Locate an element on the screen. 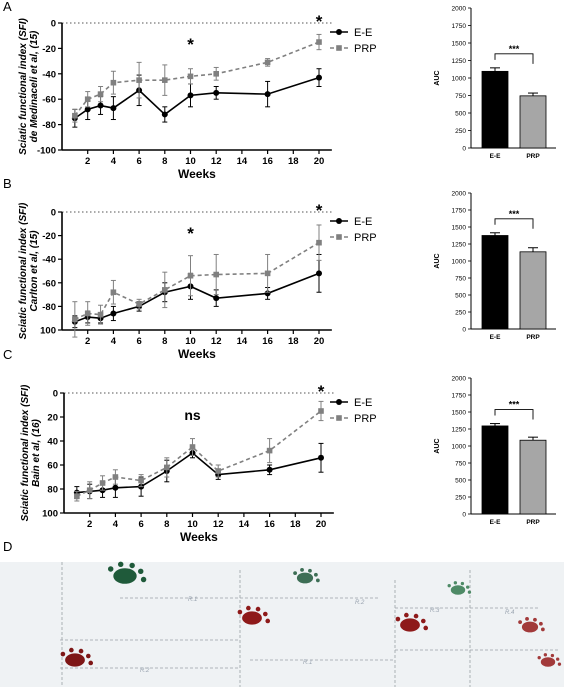 This screenshot has width=564, height=687. y-tick-label: 1250 is located at coordinates (459, 430).